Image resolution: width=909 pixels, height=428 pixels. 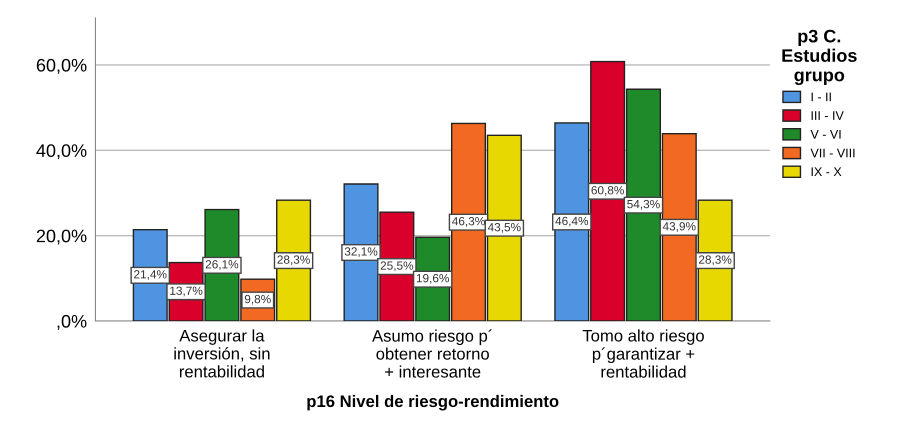 I want to click on y-tick-label: 40,0%, so click(x=61, y=152).